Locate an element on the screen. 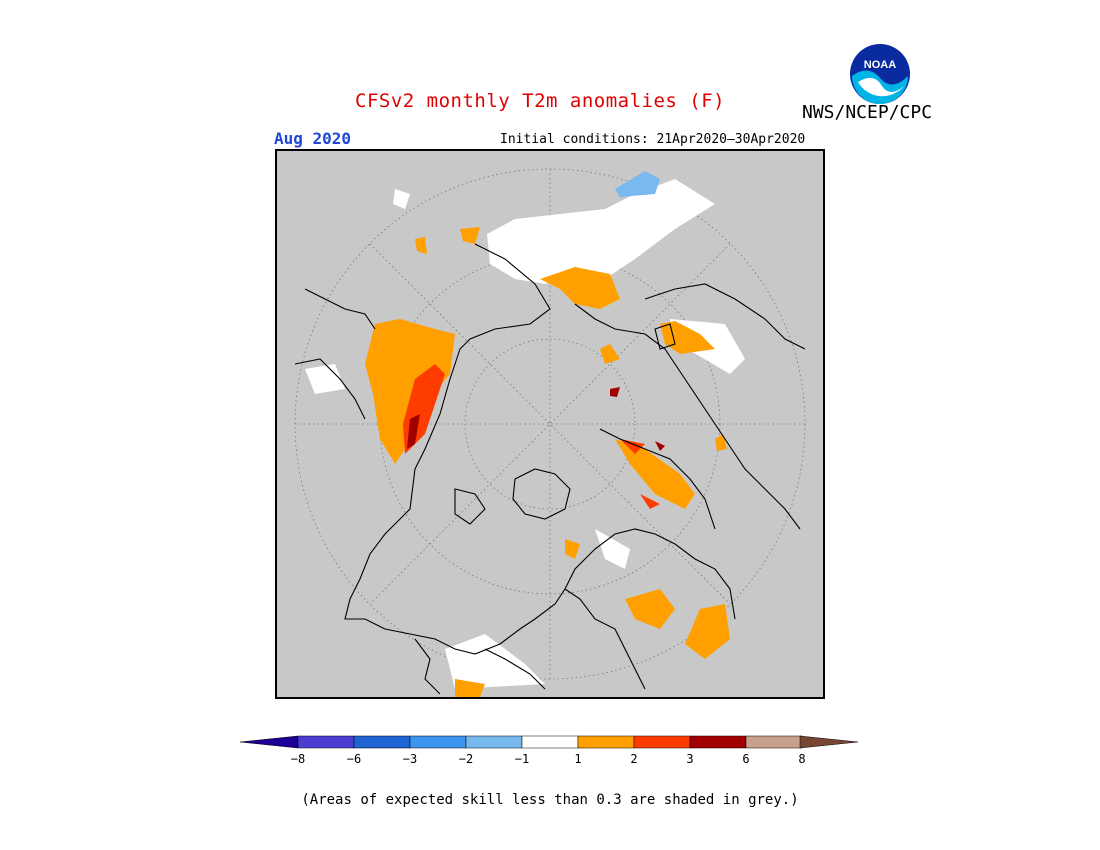  legend-swatches is located at coordinates (550, 742).